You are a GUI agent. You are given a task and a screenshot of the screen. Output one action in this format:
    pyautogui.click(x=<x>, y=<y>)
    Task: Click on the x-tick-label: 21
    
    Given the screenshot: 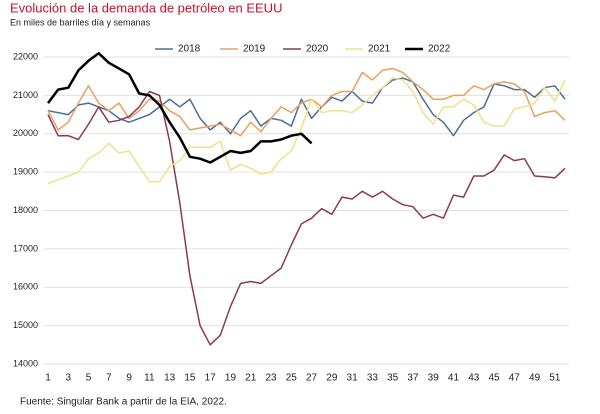 What is the action you would take?
    pyautogui.click(x=251, y=378)
    